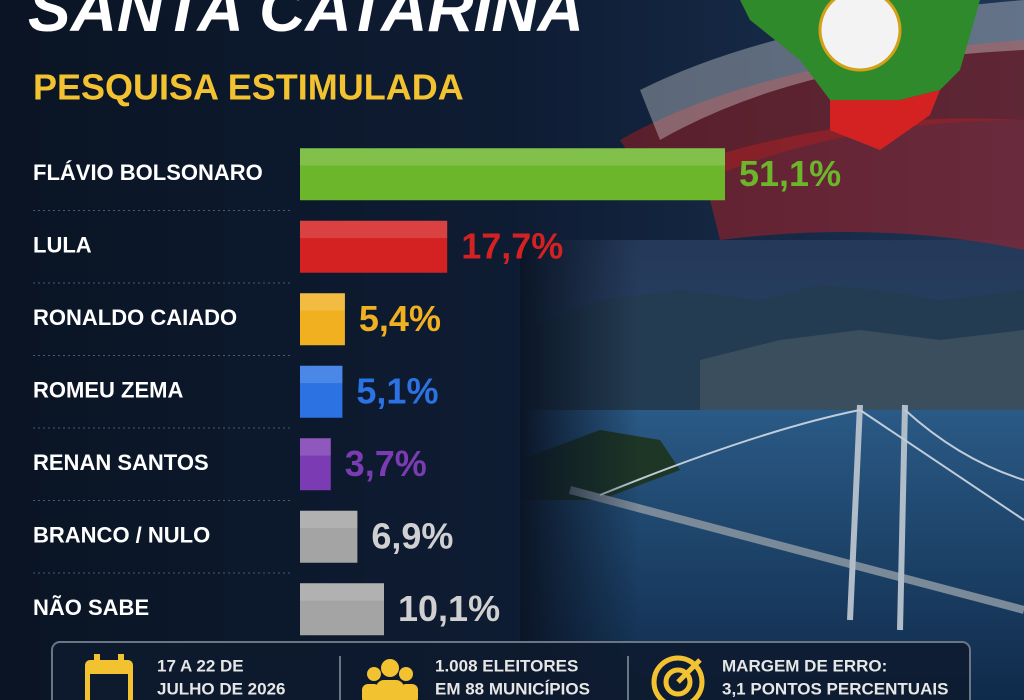 The image size is (1024, 700). What do you see at coordinates (121, 535) in the screenshot?
I see `category-label: BRANCO / NULO` at bounding box center [121, 535].